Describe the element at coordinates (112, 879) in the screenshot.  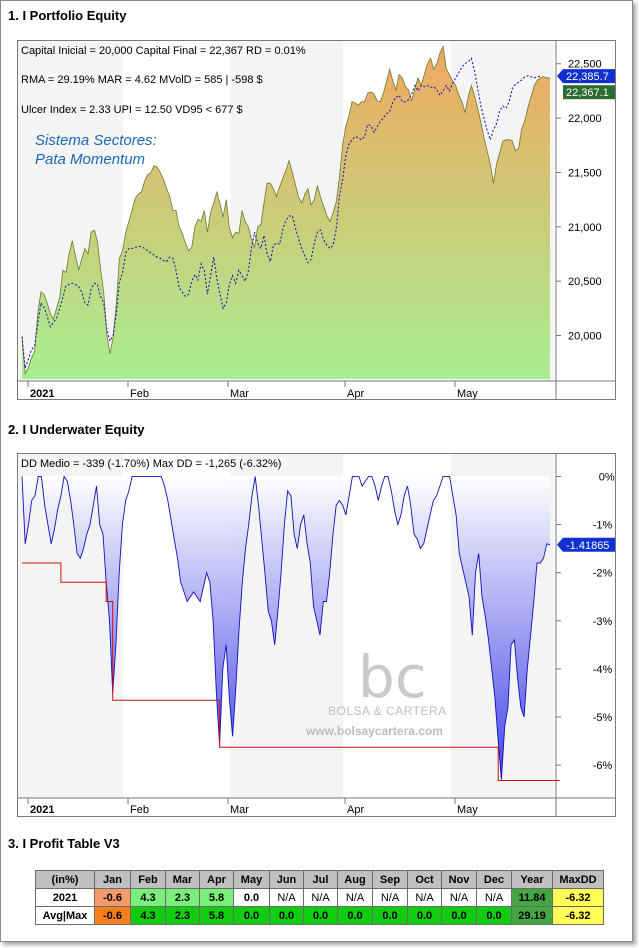
I see `header-cell: Jan` at that location.